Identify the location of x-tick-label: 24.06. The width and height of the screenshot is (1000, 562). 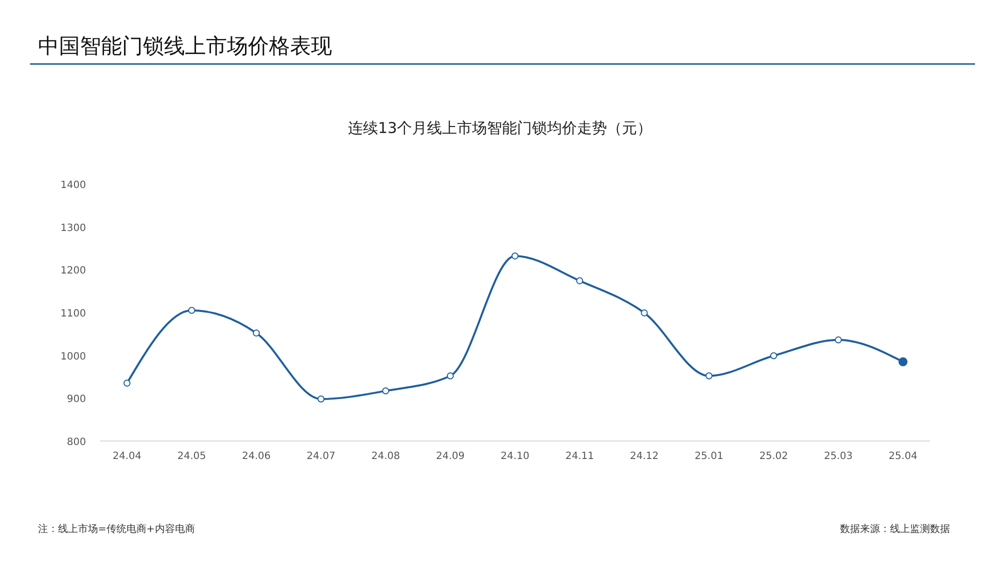
(256, 456).